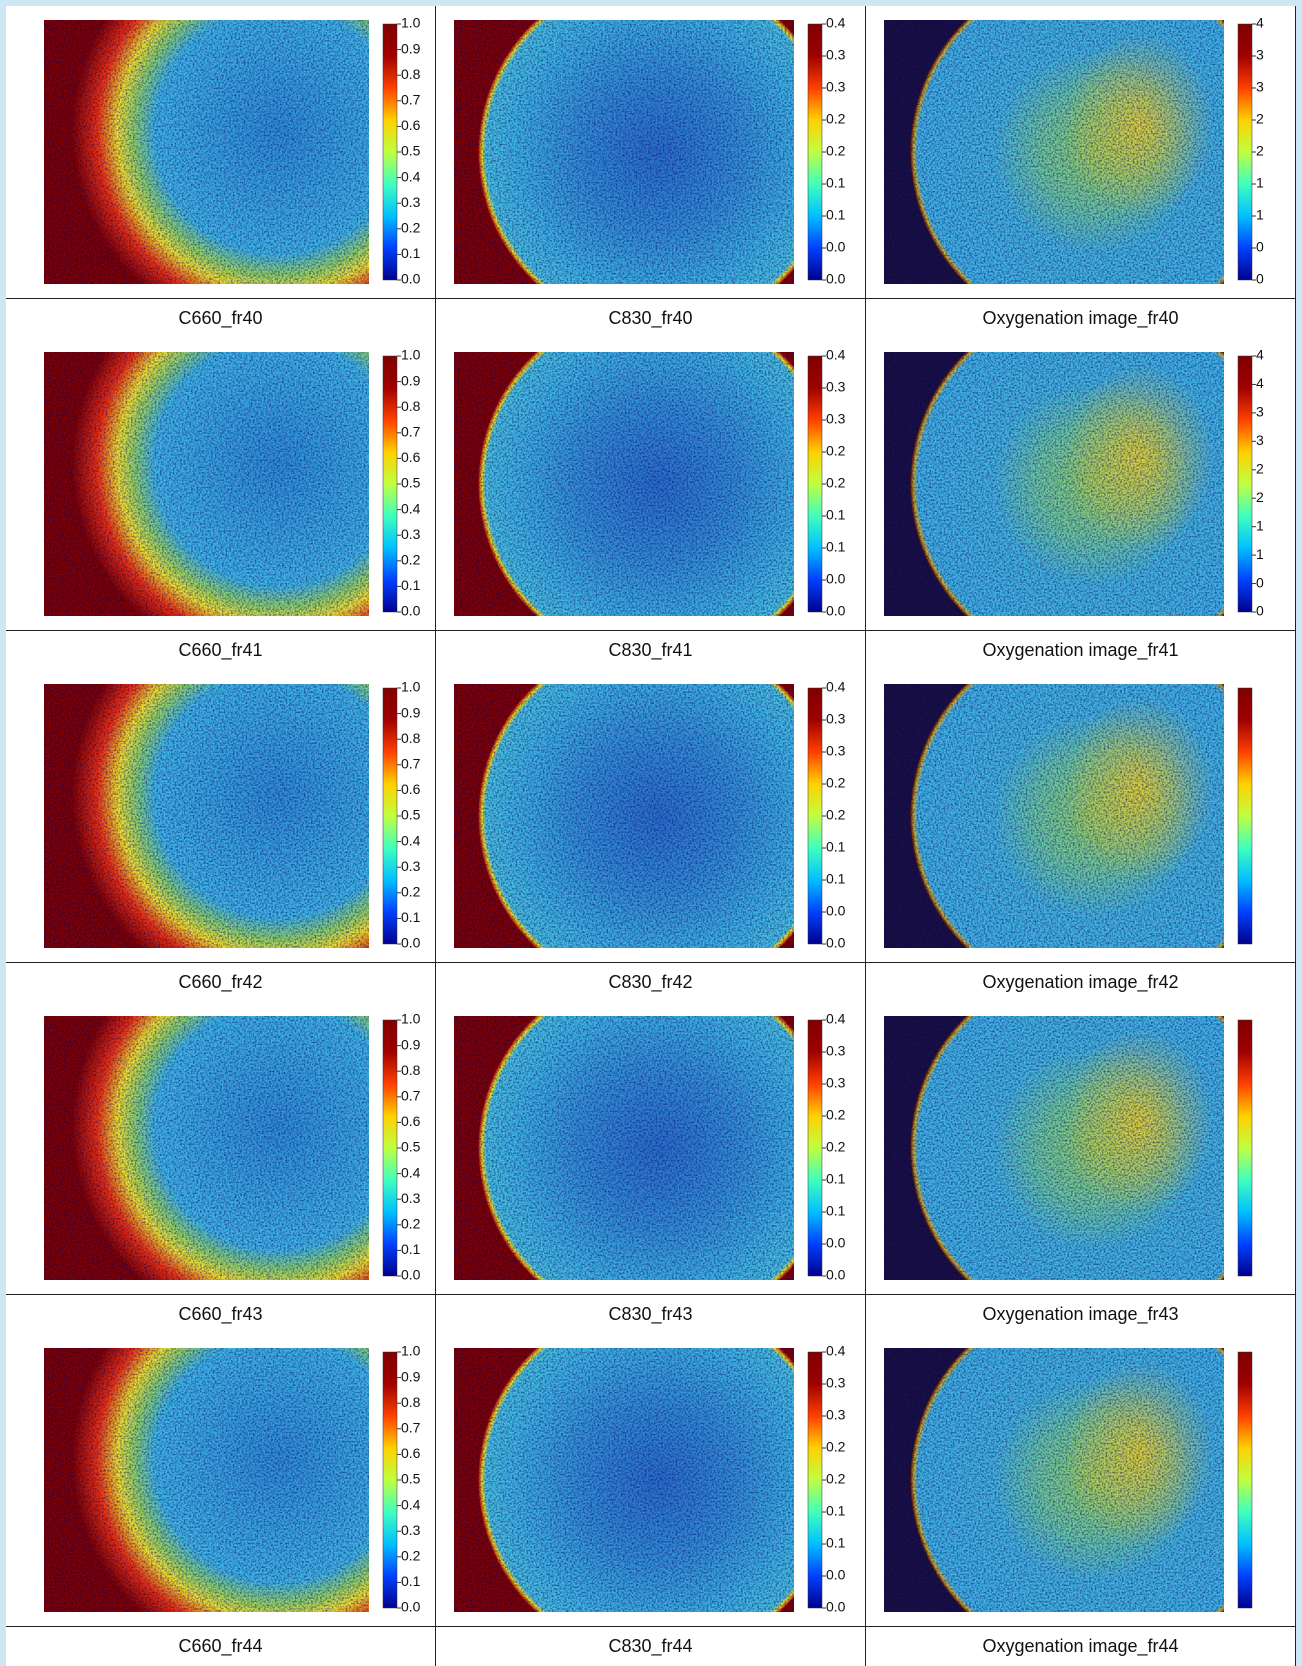 The height and width of the screenshot is (1666, 1302). What do you see at coordinates (221, 318) in the screenshot?
I see `caption: C660_fr40` at bounding box center [221, 318].